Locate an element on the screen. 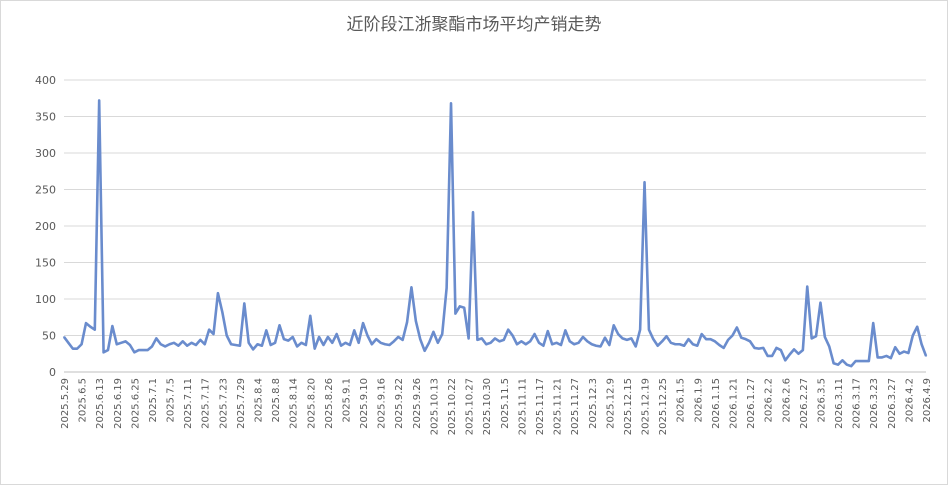  x-tick-label: 2026.3.23 is located at coordinates (874, 403).